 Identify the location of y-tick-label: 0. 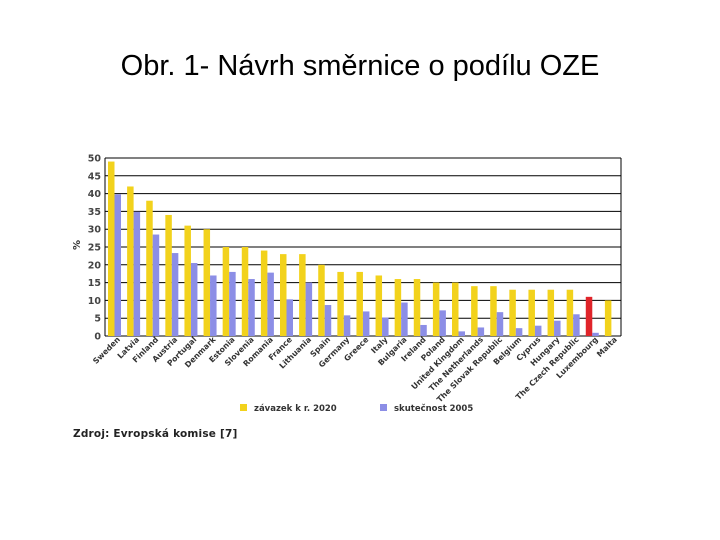
(97, 337).